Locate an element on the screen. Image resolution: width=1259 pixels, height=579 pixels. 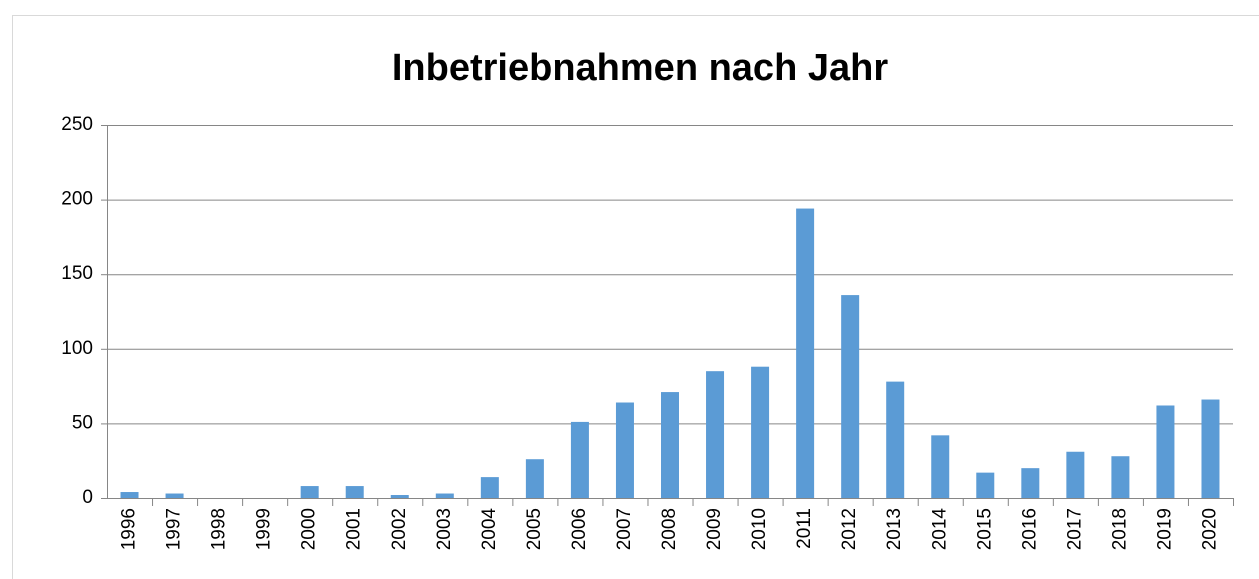
y-tick-label: 0 is located at coordinates (87, 497).